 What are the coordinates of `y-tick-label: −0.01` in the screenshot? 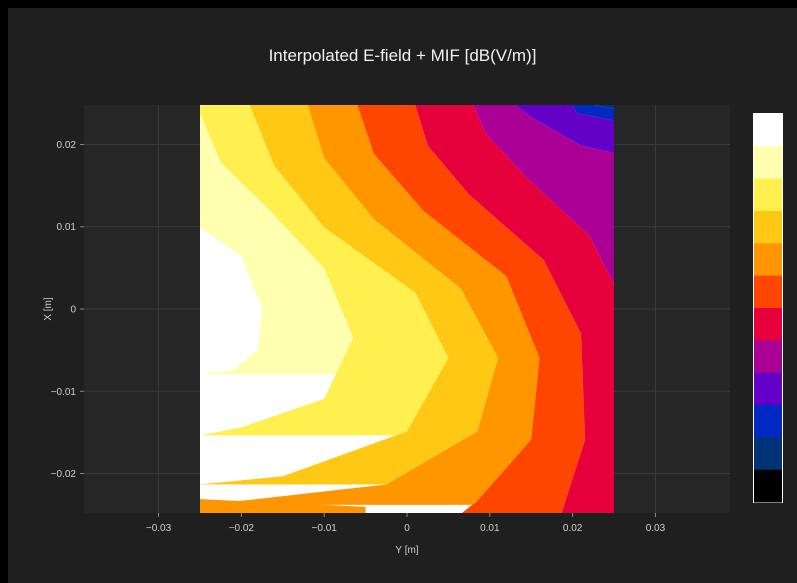 It's located at (64, 392).